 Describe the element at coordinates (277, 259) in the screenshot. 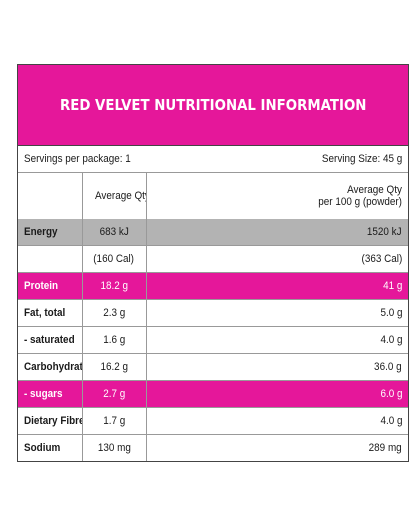

I see `nutrient-per-100g-cell: (363 Cal)` at that location.